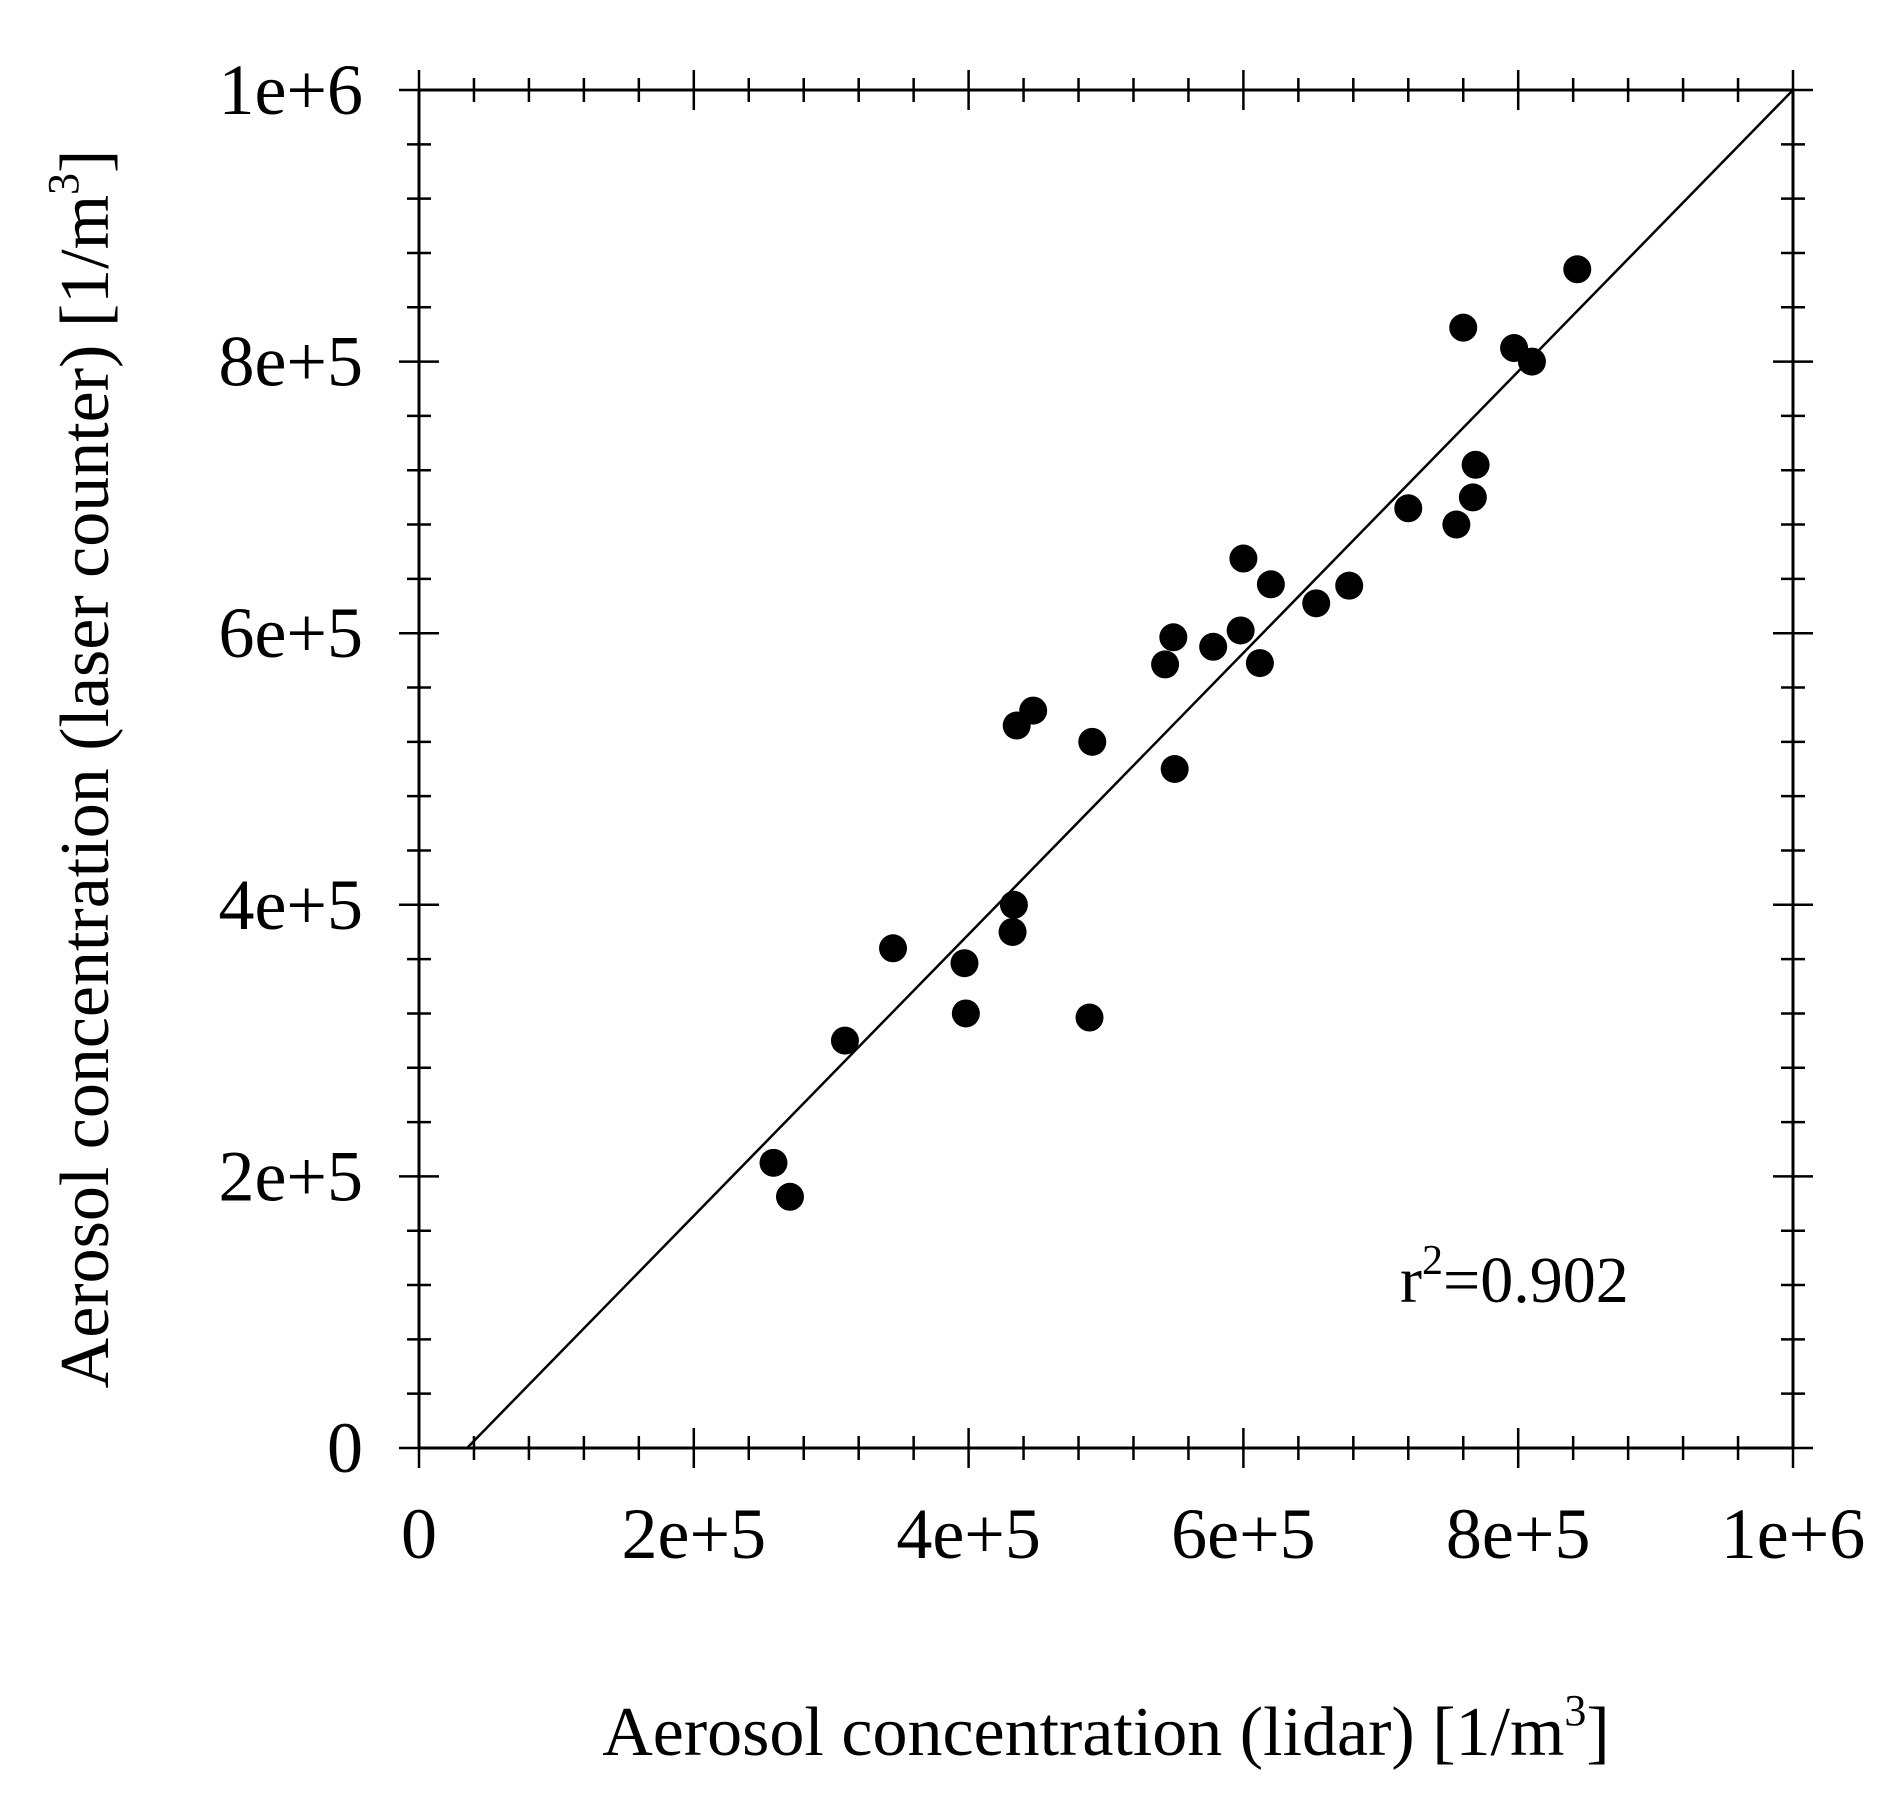 The image size is (1897, 1796). Describe the element at coordinates (1518, 1534) in the screenshot. I see `x-tick-label: 8e+5` at that location.